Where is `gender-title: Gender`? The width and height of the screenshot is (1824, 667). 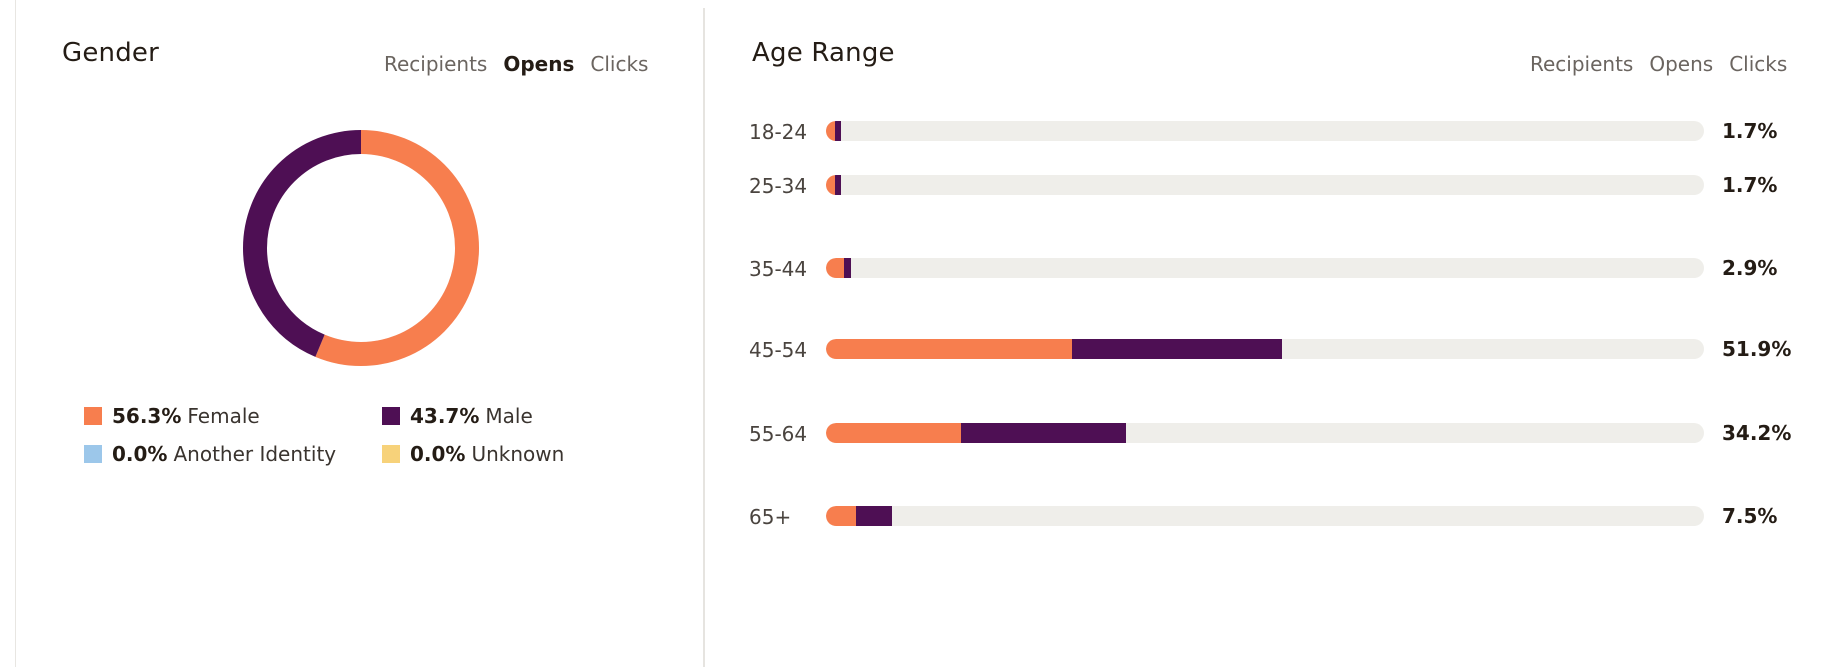 gender-title: Gender is located at coordinates (111, 53).